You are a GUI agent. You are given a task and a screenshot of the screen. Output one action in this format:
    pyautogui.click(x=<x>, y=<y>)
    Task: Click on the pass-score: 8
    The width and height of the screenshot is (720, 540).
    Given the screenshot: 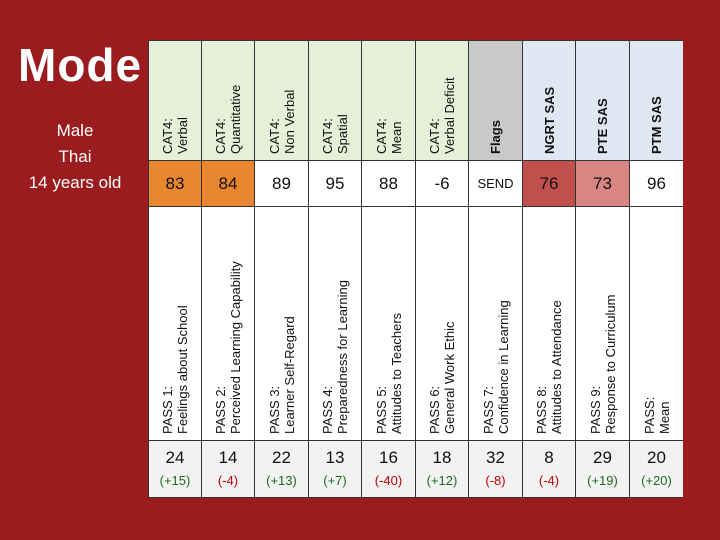 What is the action you would take?
    pyautogui.click(x=549, y=457)
    